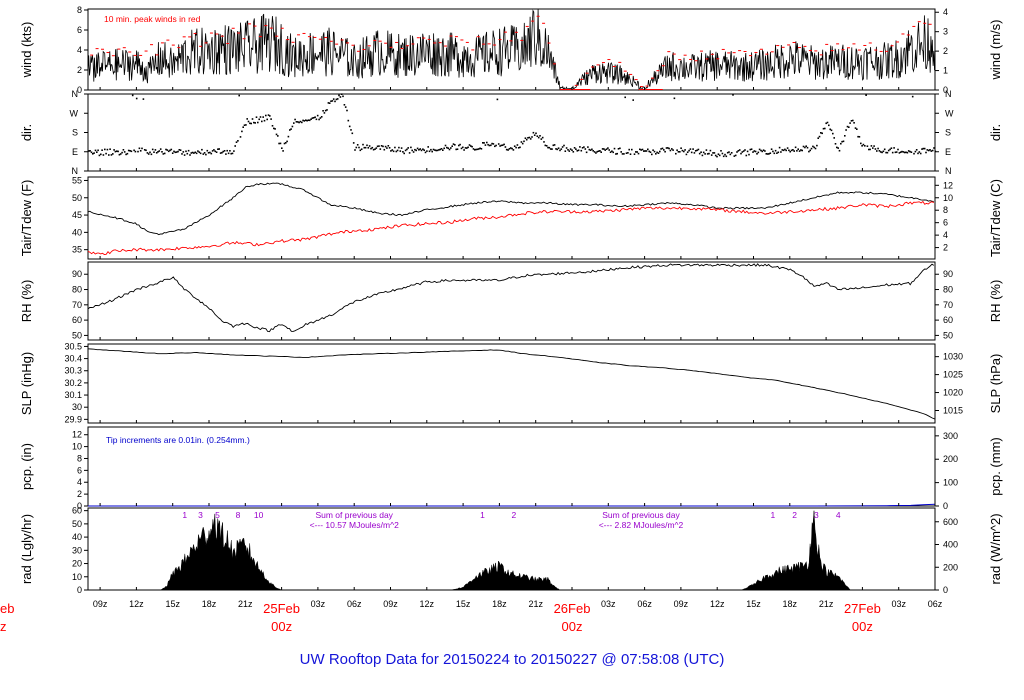 This screenshot has height=700, width=1024. Describe the element at coordinates (511, 218) in the screenshot. I see `panel-frame` at that location.